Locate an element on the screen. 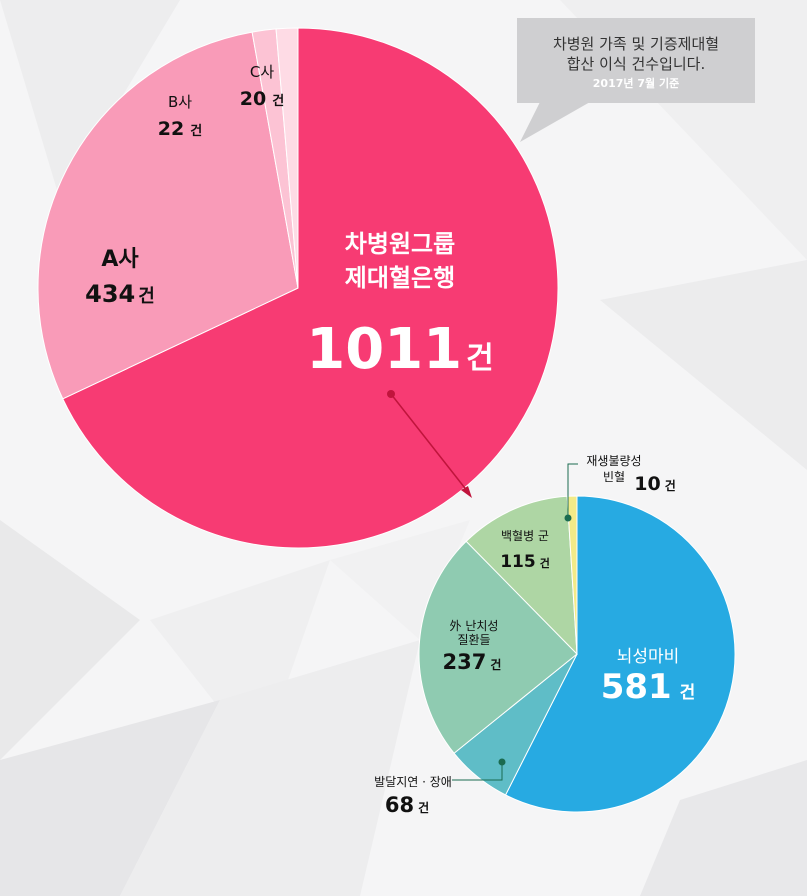 This screenshot has width=807, height=896. slice-value: 581 건 is located at coordinates (648, 687).